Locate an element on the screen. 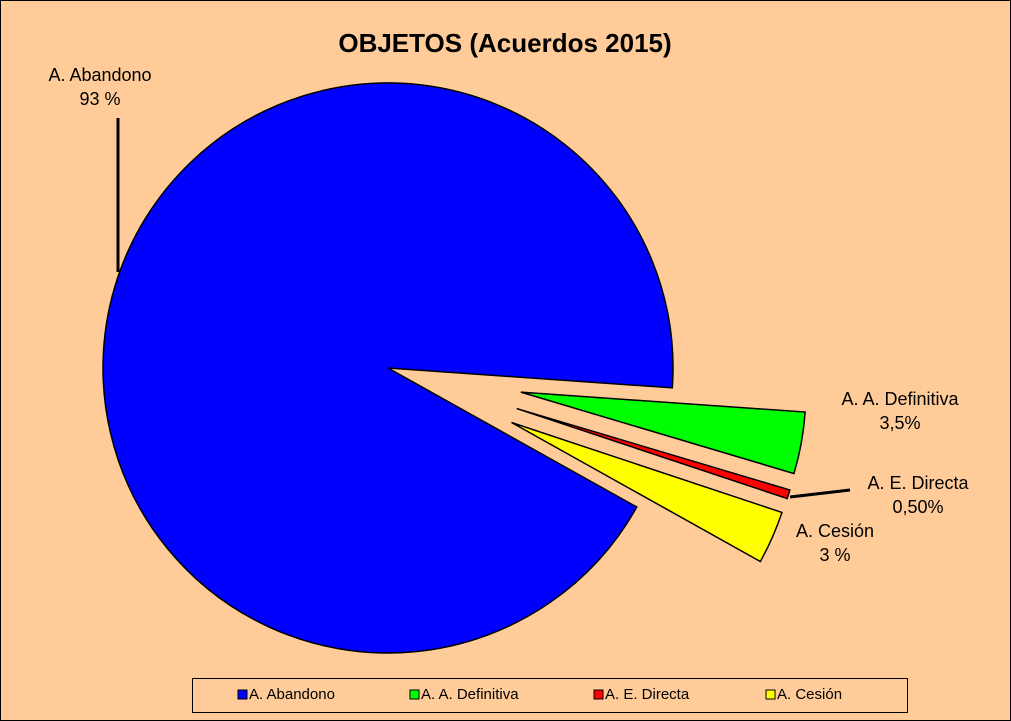  slice-value-label: 3 % is located at coordinates (834, 555).